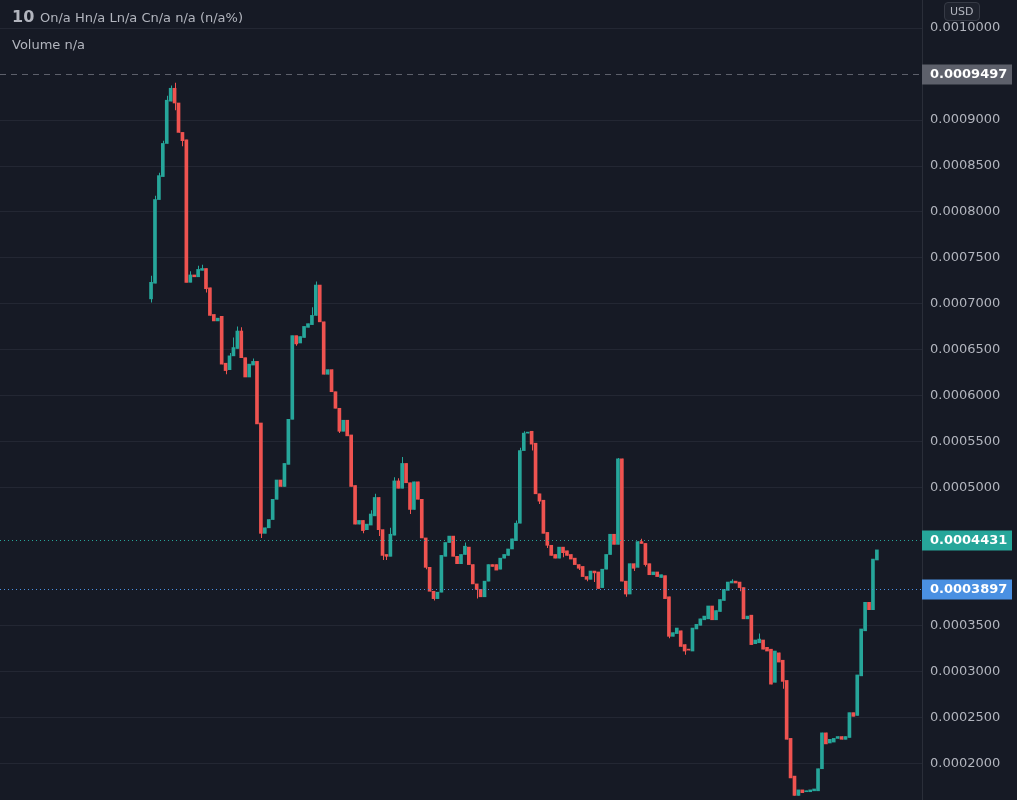 The image size is (1017, 800). What do you see at coordinates (23, 16) in the screenshot?
I see `annotation: 10` at bounding box center [23, 16].